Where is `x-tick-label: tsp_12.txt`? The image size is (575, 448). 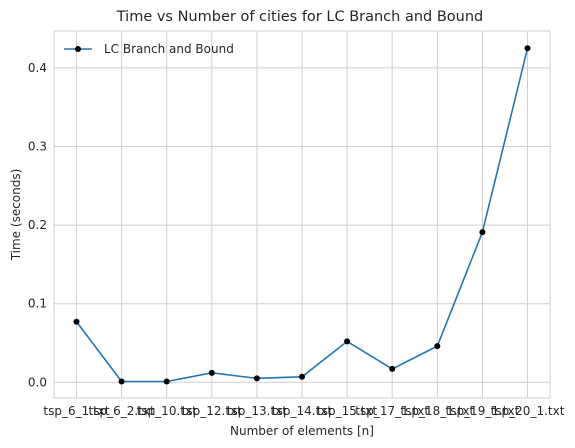 x-tick-label: tsp_12.txt is located at coordinates (212, 411).